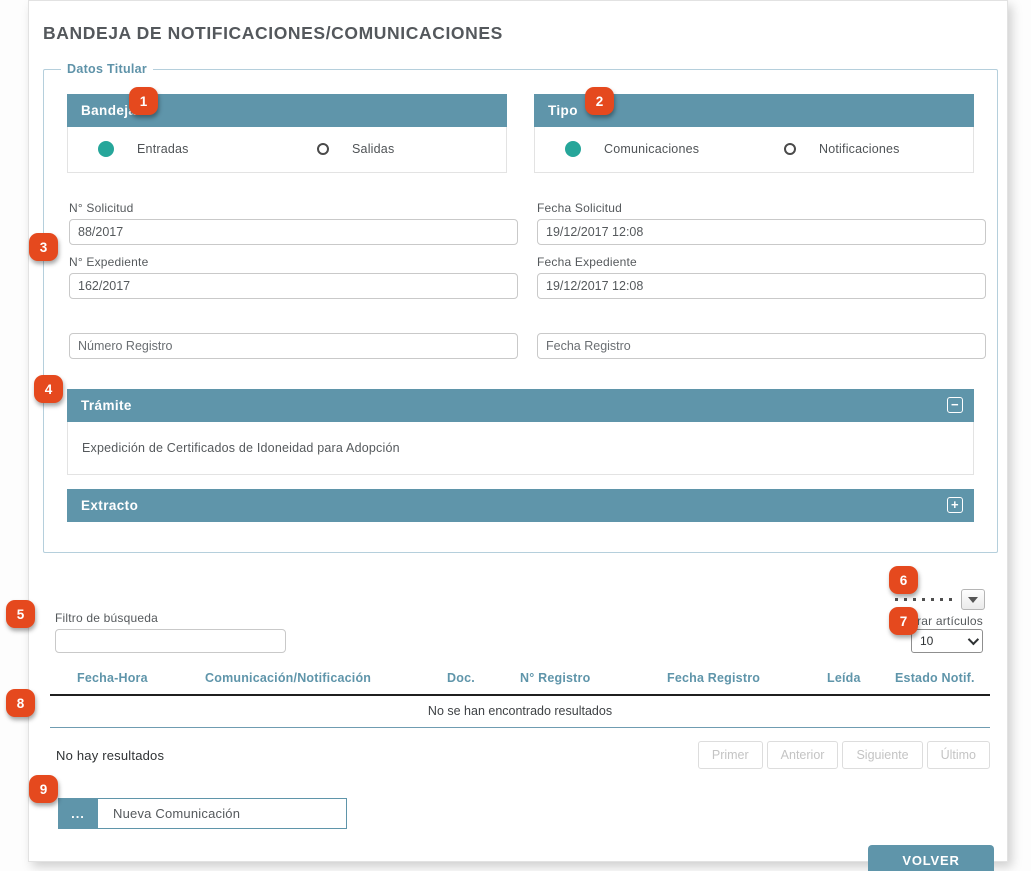 This screenshot has height=871, width=1031. Describe the element at coordinates (101, 208) in the screenshot. I see `n-solicitud-label: N° Solicitud` at that location.